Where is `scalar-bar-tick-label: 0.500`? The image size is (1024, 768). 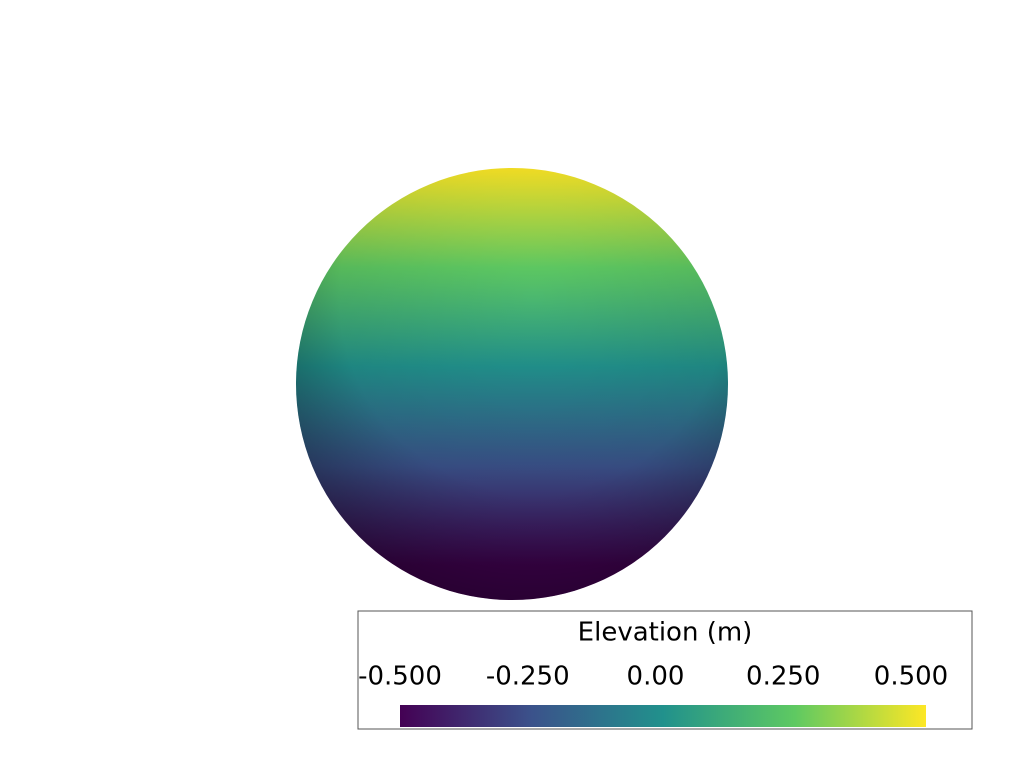
scalar-bar-tick-label: 0.500 is located at coordinates (911, 677).